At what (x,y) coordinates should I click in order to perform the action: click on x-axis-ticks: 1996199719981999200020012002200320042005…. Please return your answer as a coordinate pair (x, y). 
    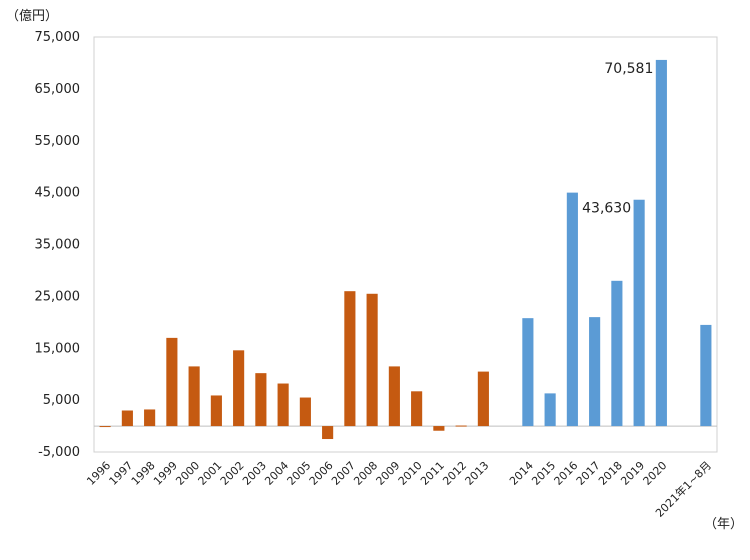
    Looking at the image, I should click on (399, 489).